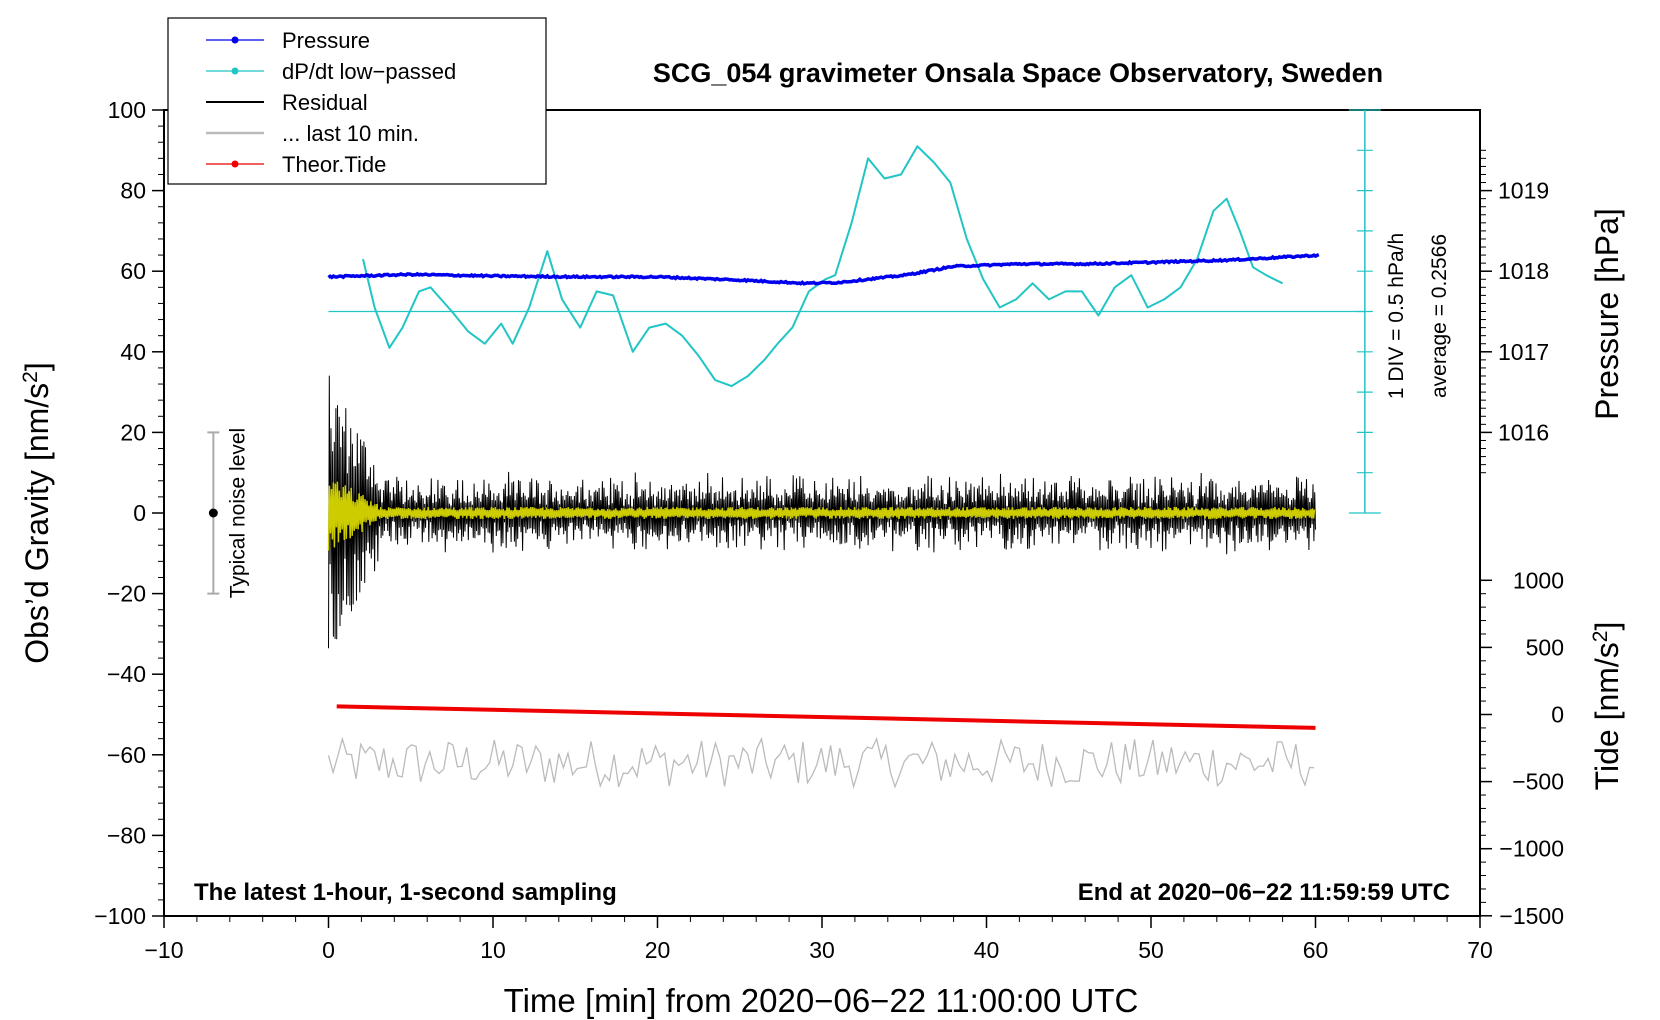 This screenshot has height=1020, width=1660. What do you see at coordinates (1151, 950) in the screenshot?
I see `x-tick-label: 50` at bounding box center [1151, 950].